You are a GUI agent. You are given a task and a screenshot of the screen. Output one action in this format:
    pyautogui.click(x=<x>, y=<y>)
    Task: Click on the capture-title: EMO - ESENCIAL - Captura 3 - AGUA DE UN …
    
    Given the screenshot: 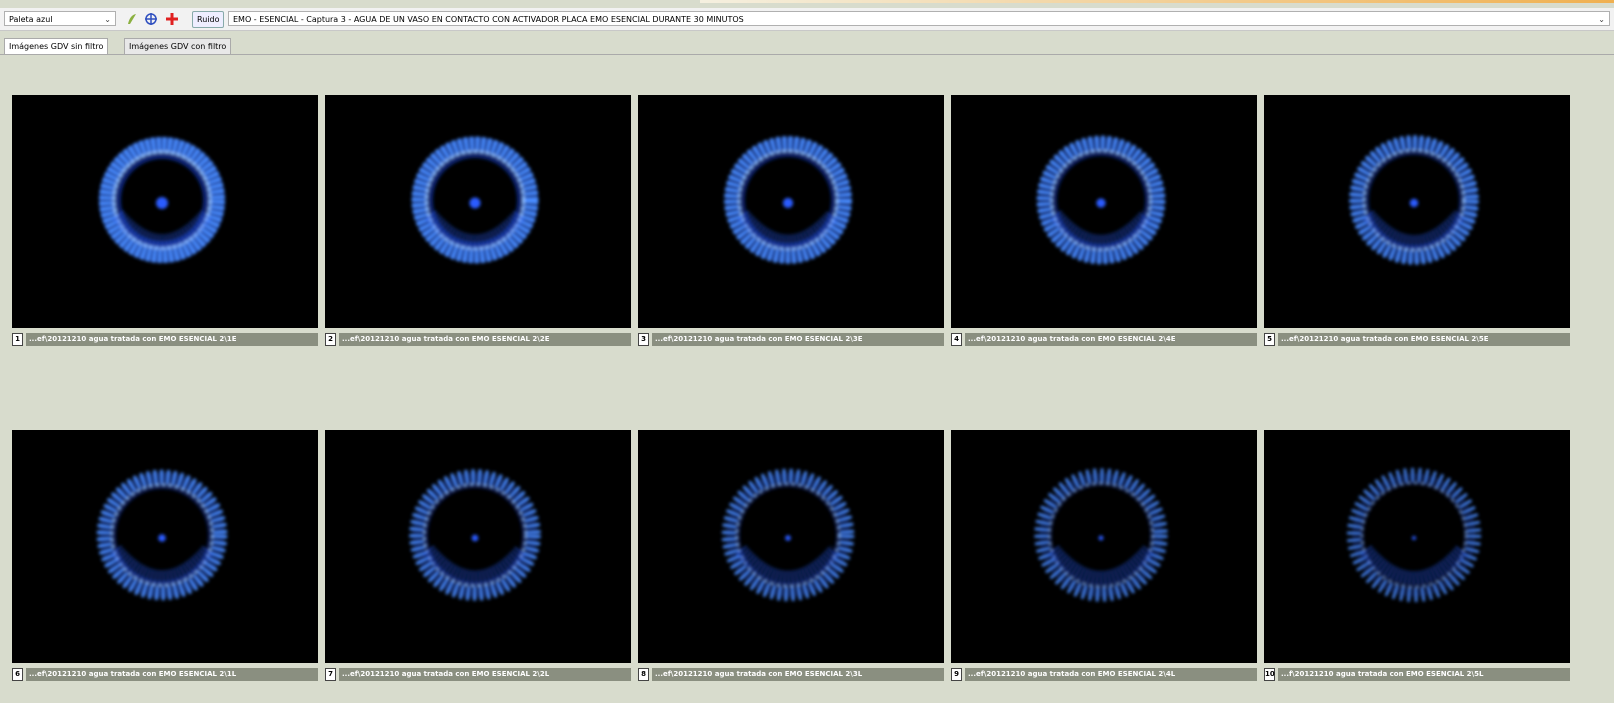 What is the action you would take?
    pyautogui.click(x=919, y=18)
    